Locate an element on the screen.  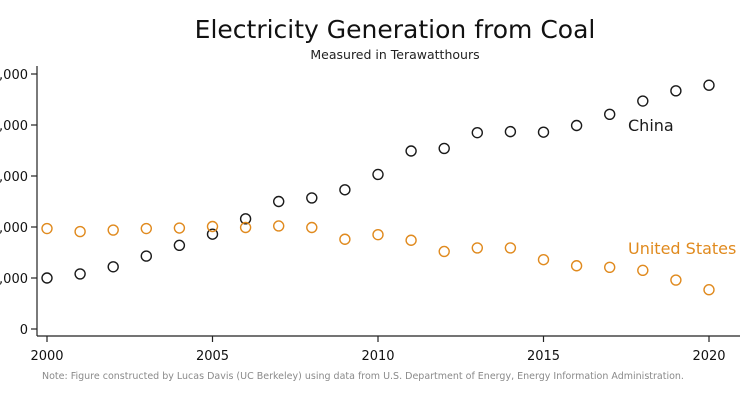
chart-subtitle: Measured in Terawatthours is located at coordinates (394, 54).